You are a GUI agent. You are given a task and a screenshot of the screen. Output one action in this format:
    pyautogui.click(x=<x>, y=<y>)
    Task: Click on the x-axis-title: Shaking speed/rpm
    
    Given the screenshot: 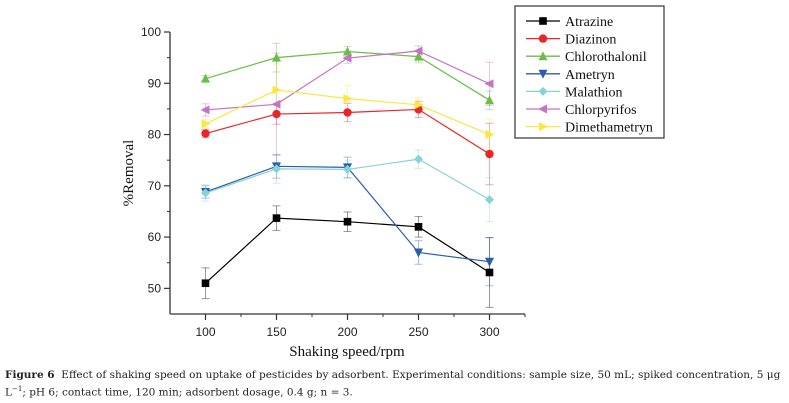 What is the action you would take?
    pyautogui.click(x=347, y=352)
    